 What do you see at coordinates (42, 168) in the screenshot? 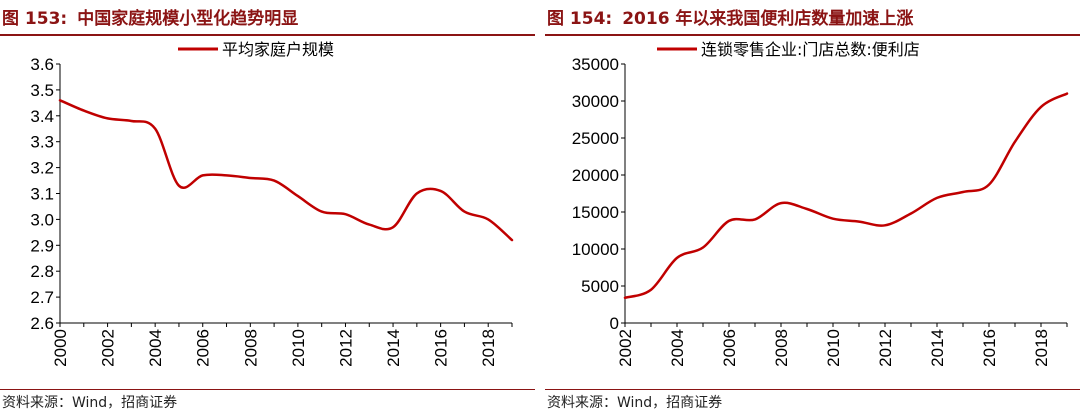
I see `y-tick-label: 3.2` at bounding box center [42, 168].